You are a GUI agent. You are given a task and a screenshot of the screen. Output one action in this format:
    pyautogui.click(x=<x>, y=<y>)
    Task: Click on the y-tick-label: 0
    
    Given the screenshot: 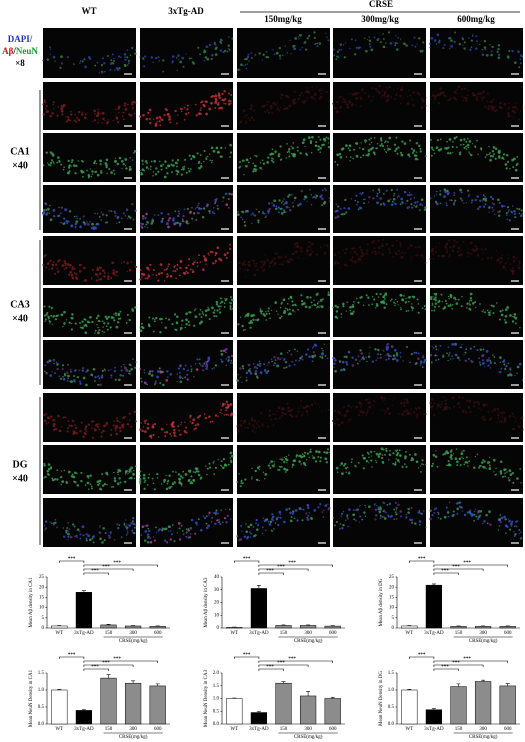 What is the action you would take?
    pyautogui.click(x=218, y=628)
    